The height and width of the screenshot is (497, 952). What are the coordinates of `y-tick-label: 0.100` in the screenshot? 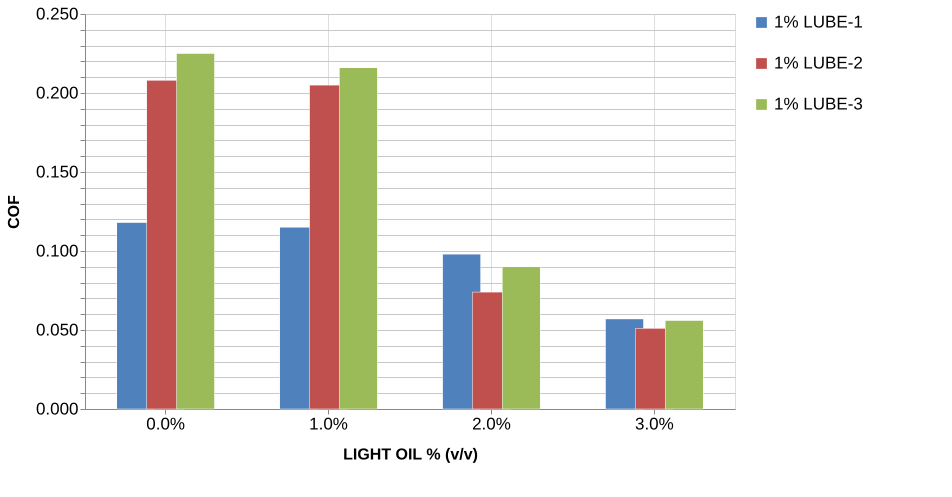 It's located at (57, 251).